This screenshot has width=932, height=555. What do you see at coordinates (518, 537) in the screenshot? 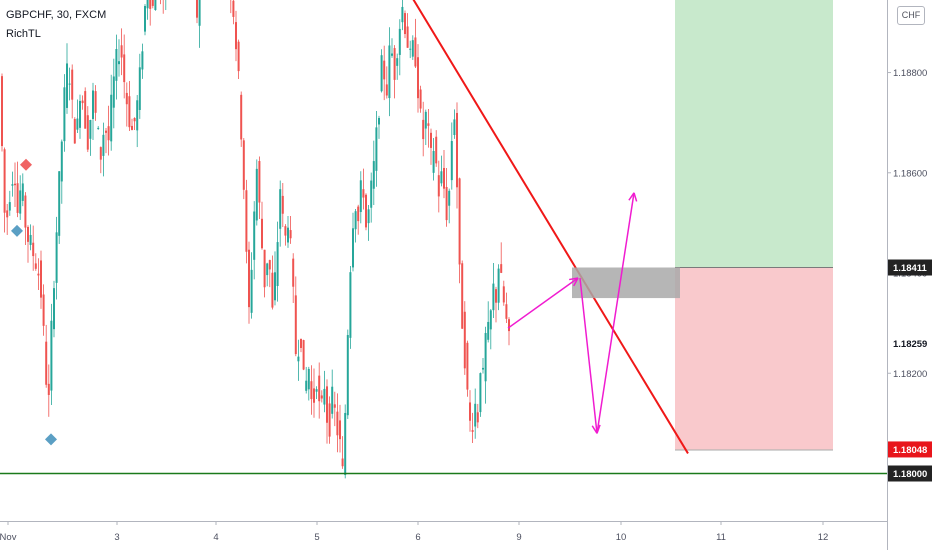
I see `x-tick-label: 9` at bounding box center [518, 537].